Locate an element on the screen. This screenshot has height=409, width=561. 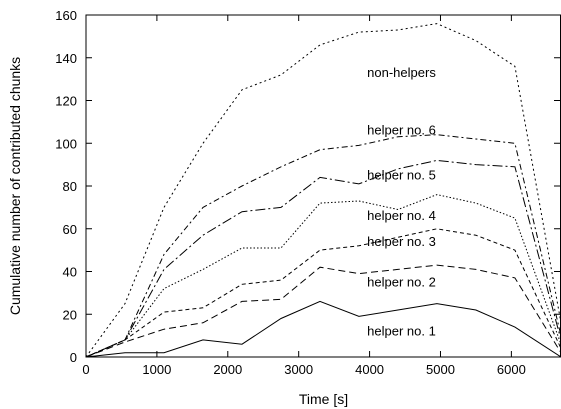
y-tick-label: 140 is located at coordinates (66, 58).